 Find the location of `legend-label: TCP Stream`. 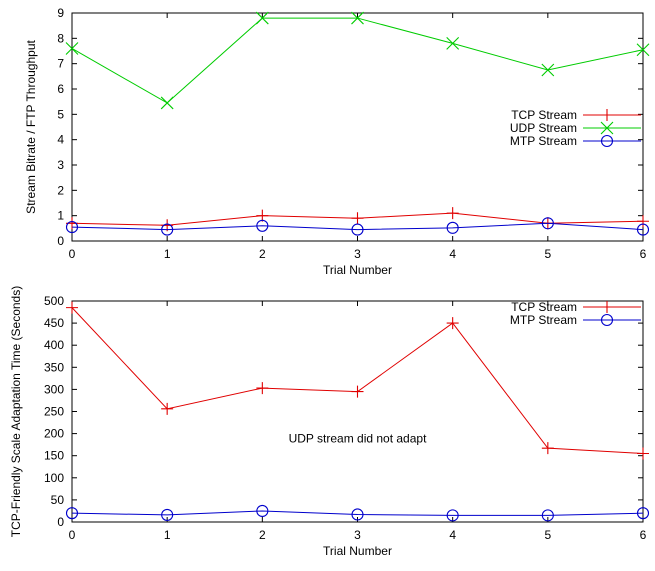

legend-label: TCP Stream is located at coordinates (544, 307).